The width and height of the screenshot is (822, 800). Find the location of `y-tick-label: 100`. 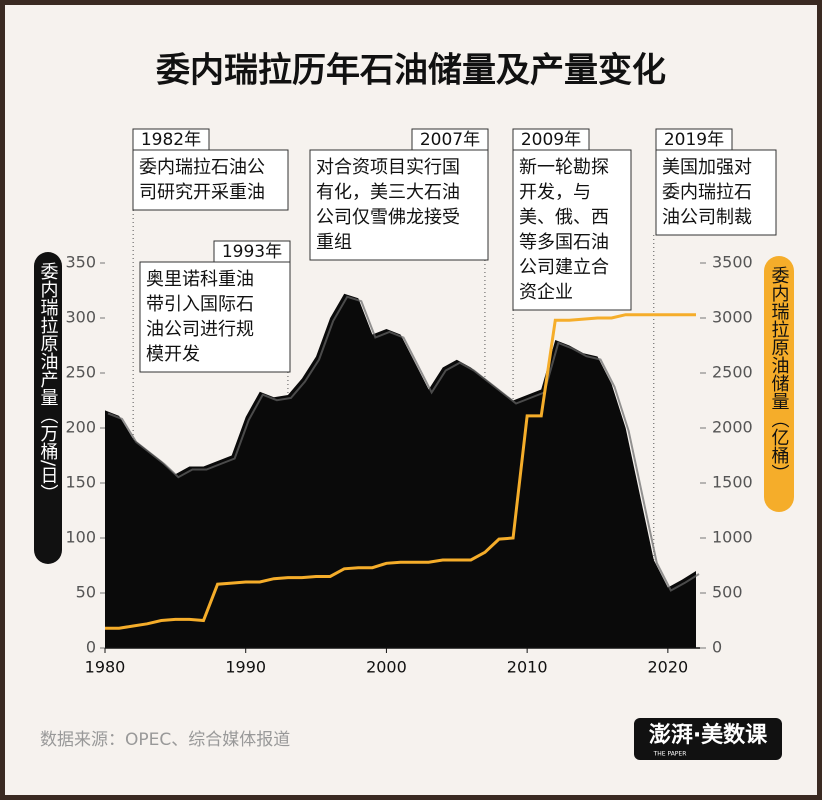

y-tick-label: 100 is located at coordinates (80, 537).